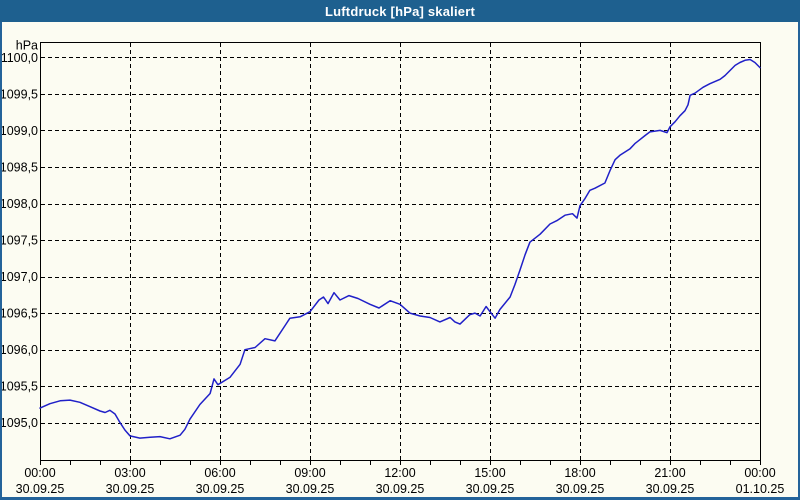 This screenshot has height=500, width=800. Describe the element at coordinates (19, 387) in the screenshot. I see `svg-text: 1095,5` at that location.